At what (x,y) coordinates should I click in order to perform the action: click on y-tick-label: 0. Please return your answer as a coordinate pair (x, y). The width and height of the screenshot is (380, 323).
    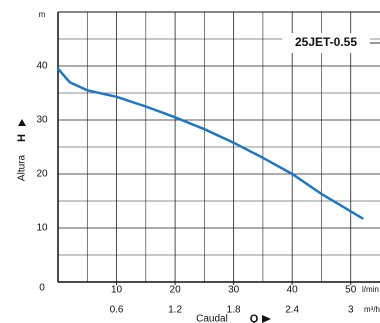
    Looking at the image, I should click on (42, 288).